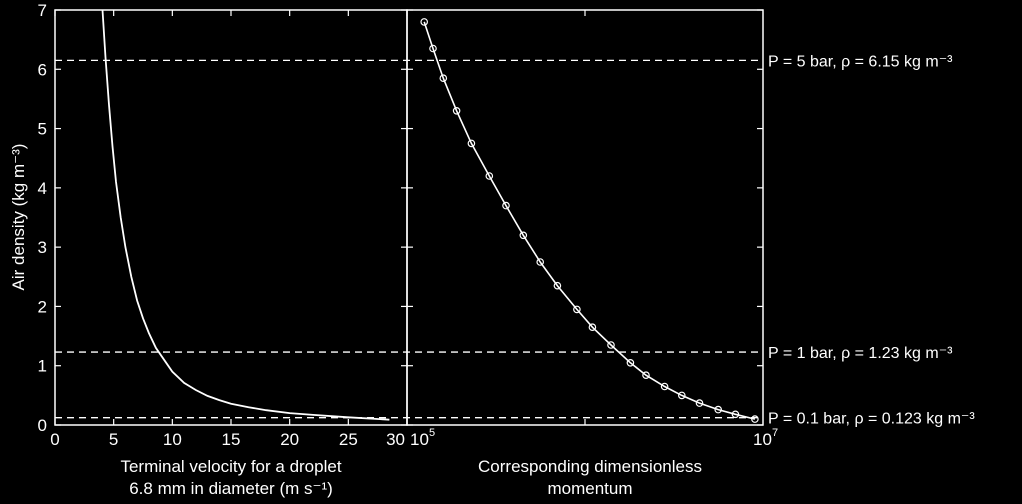 The width and height of the screenshot is (1022, 504). Describe the element at coordinates (589, 488) in the screenshot. I see `right-x-label-line2: momentum` at that location.